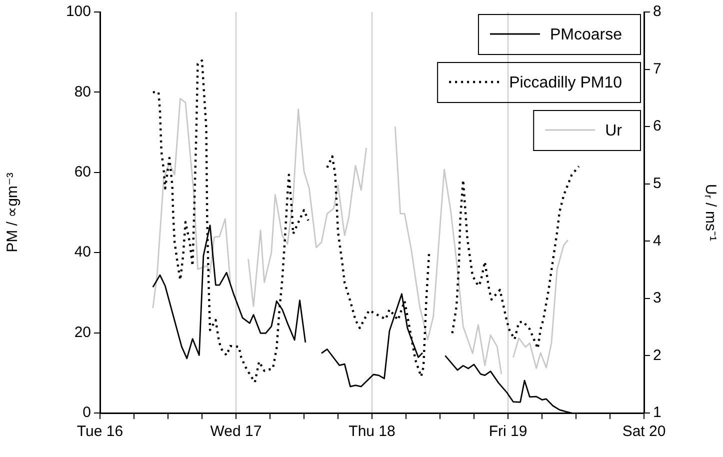 This screenshot has width=723, height=457. I want to click on y-tick-label: 0, so click(86, 413).